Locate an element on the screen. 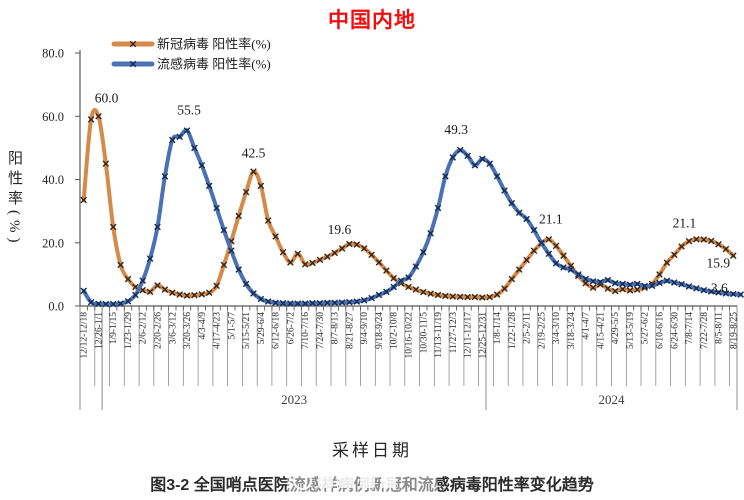 The width and height of the screenshot is (744, 500). data-label-21.1: 21.1 is located at coordinates (685, 222).